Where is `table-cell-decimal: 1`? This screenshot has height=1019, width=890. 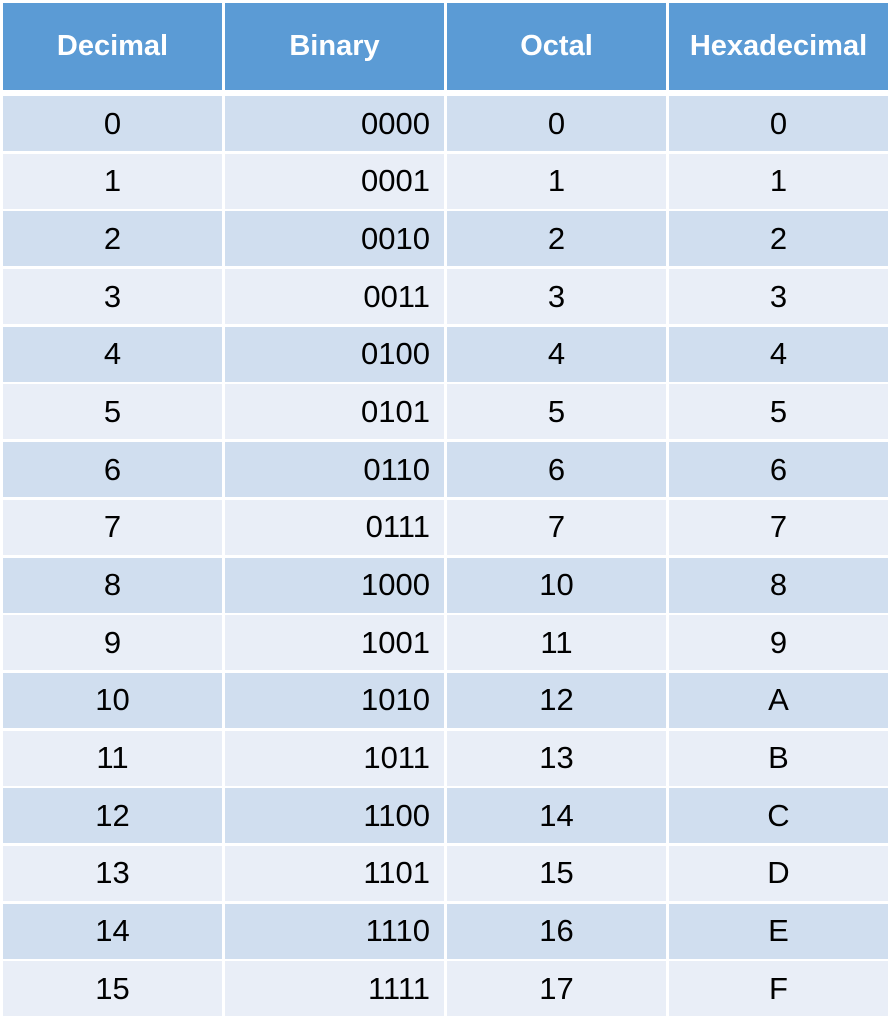
table-cell-decimal: 1 is located at coordinates (112, 181).